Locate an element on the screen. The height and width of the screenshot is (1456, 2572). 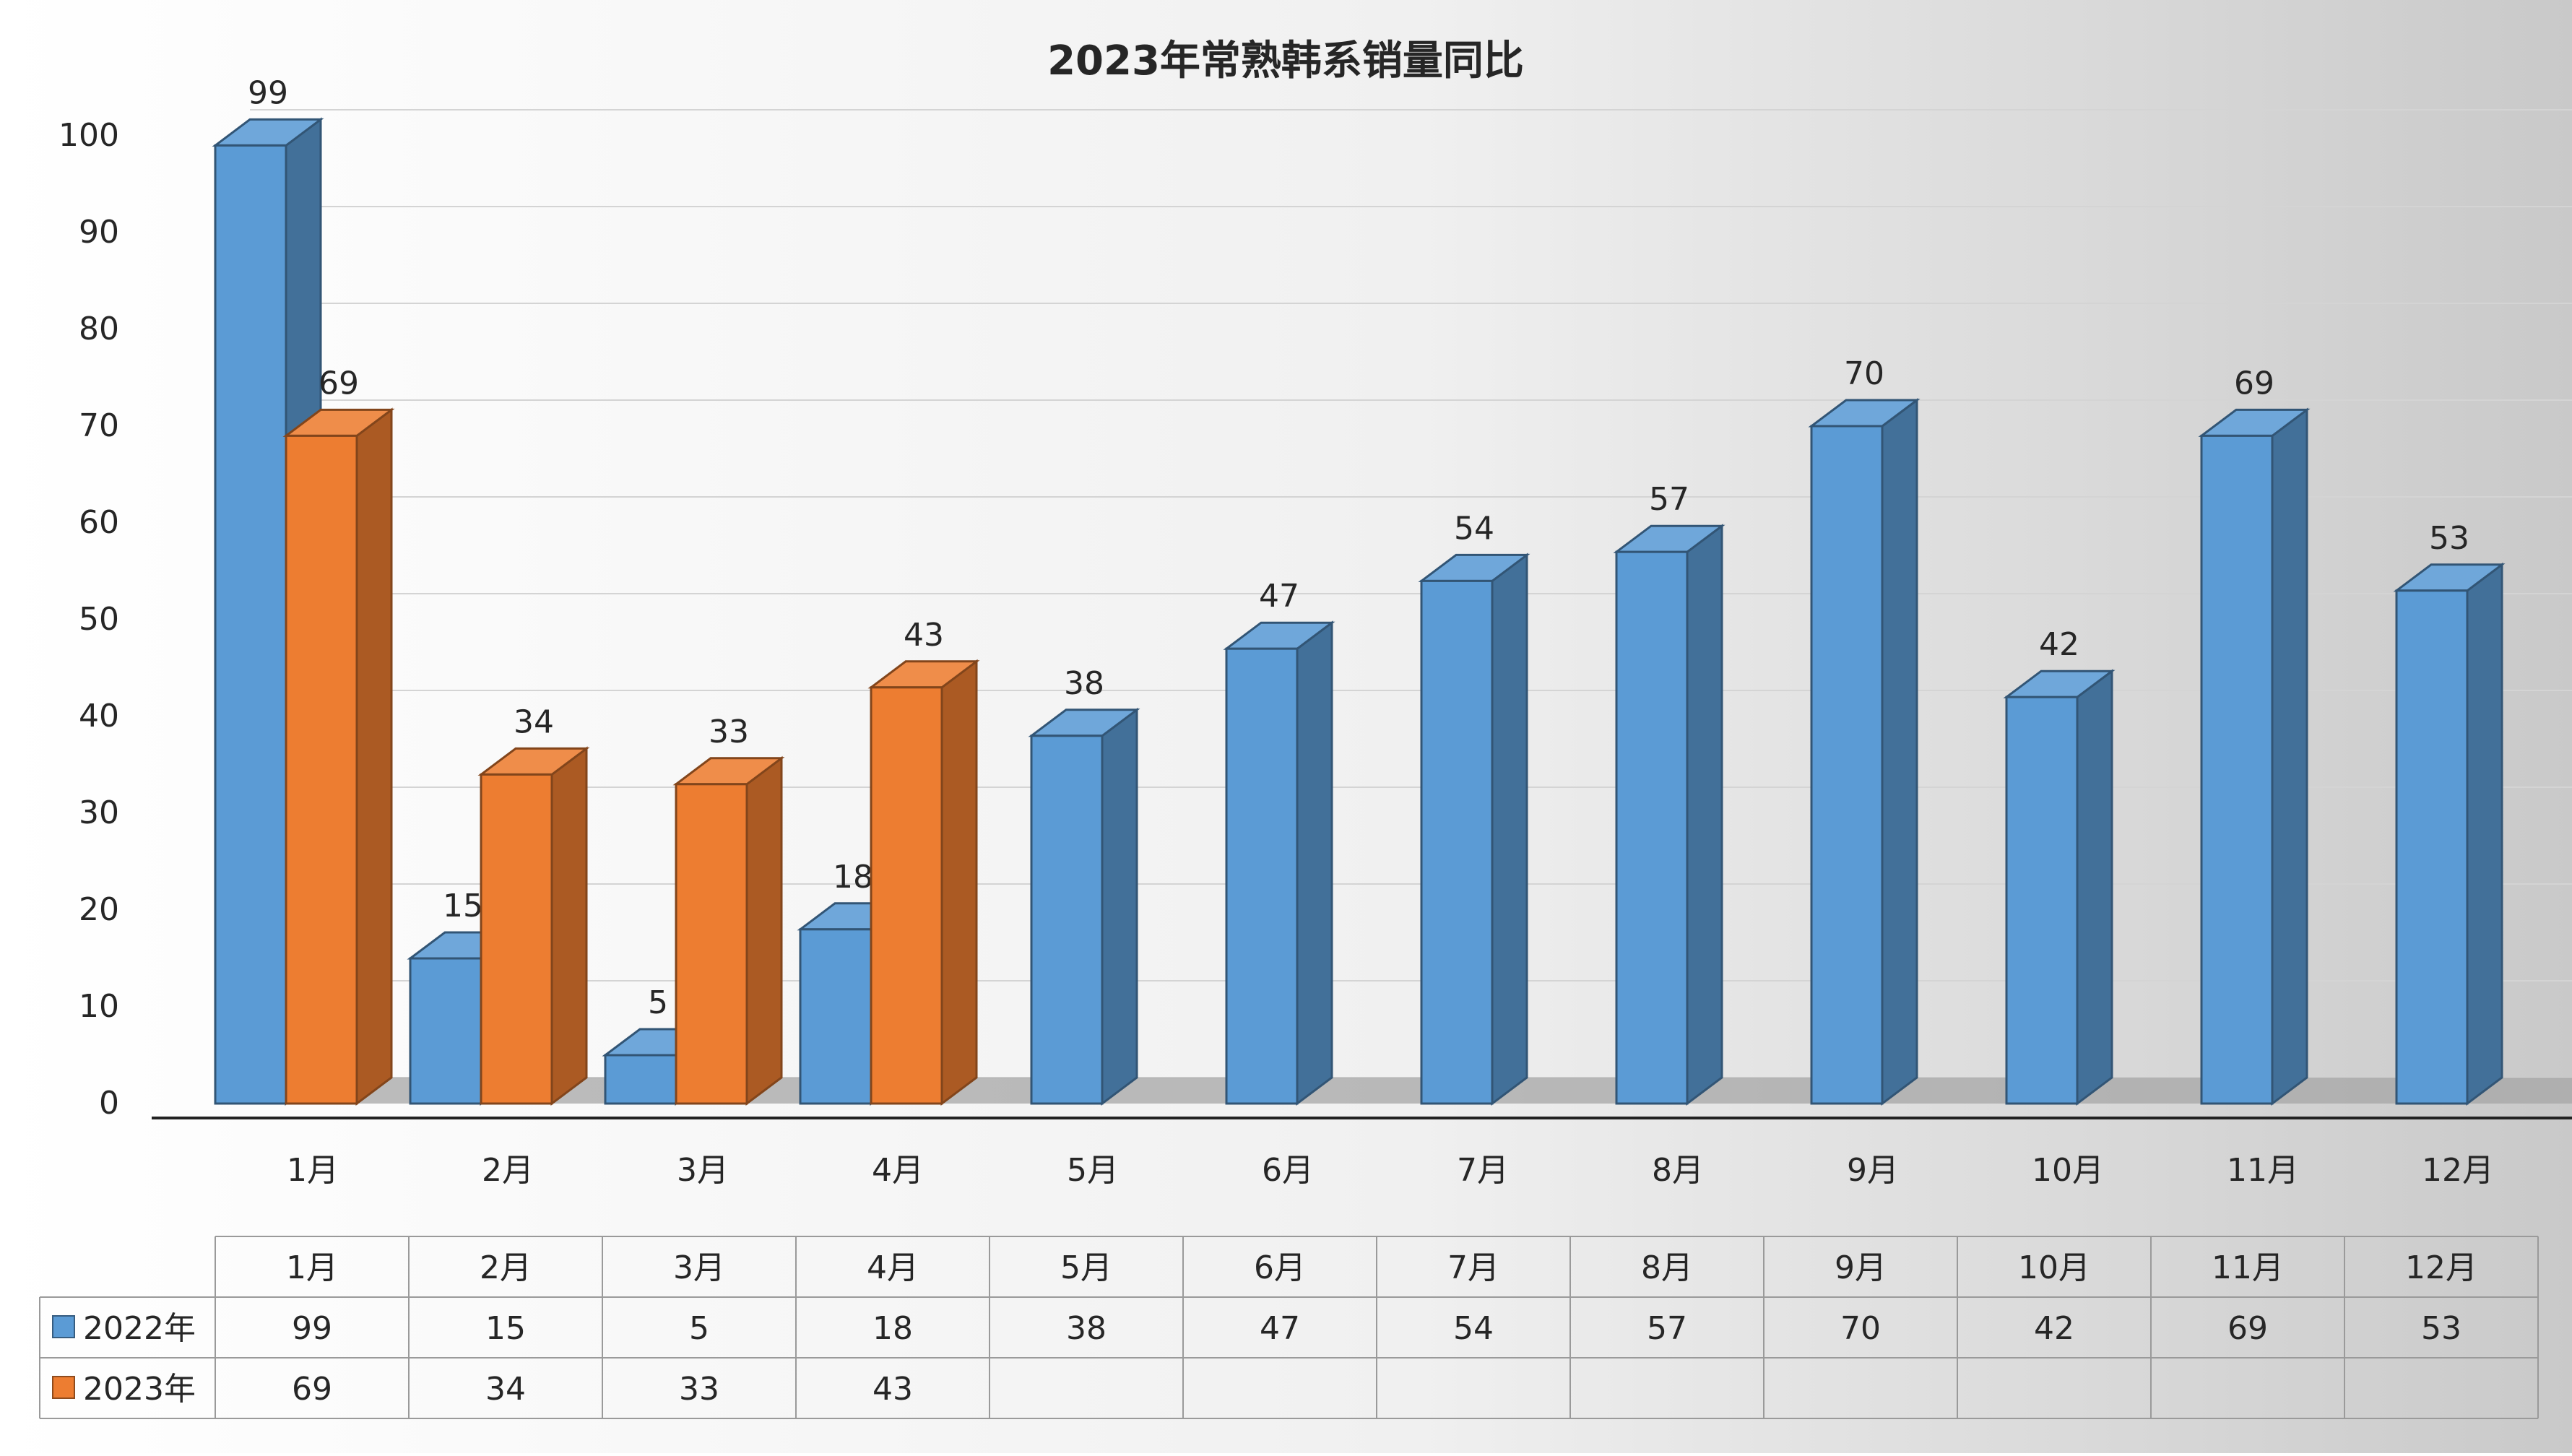
x-tick-label: 10月 is located at coordinates (2068, 1170).